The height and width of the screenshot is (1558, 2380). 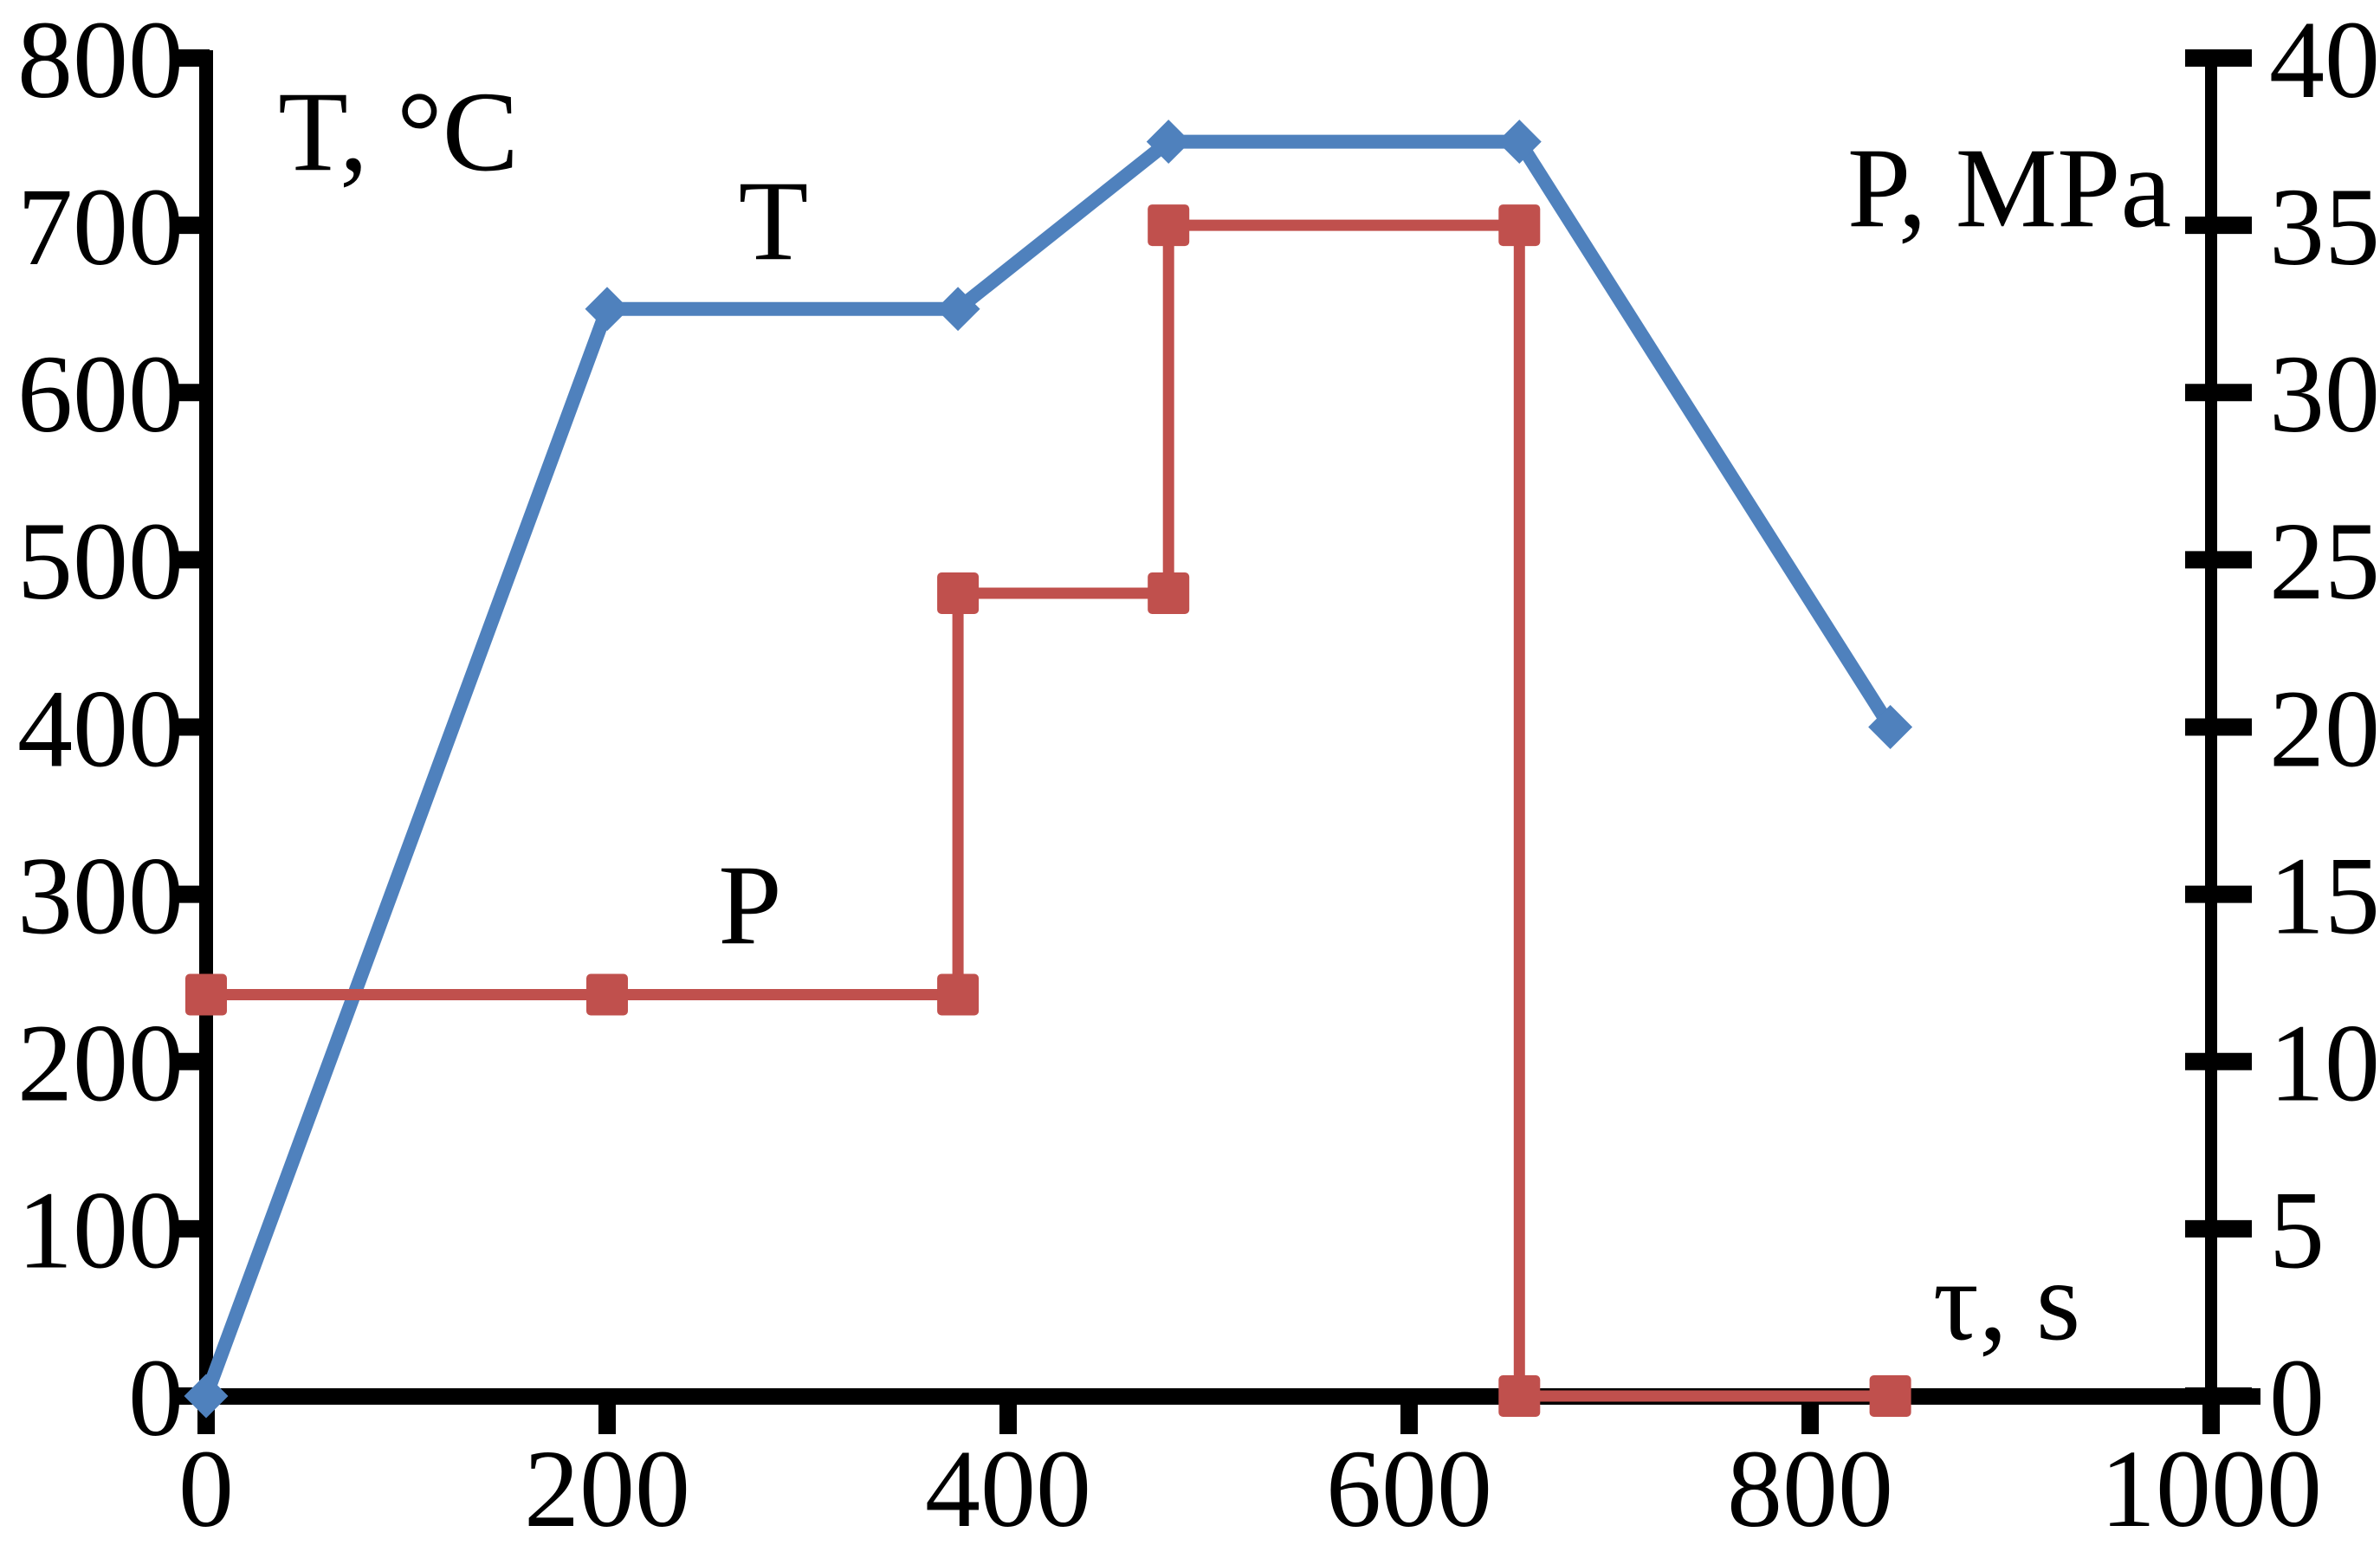 What do you see at coordinates (100, 895) in the screenshot?
I see `left-axis-tick-label: 300` at bounding box center [100, 895].